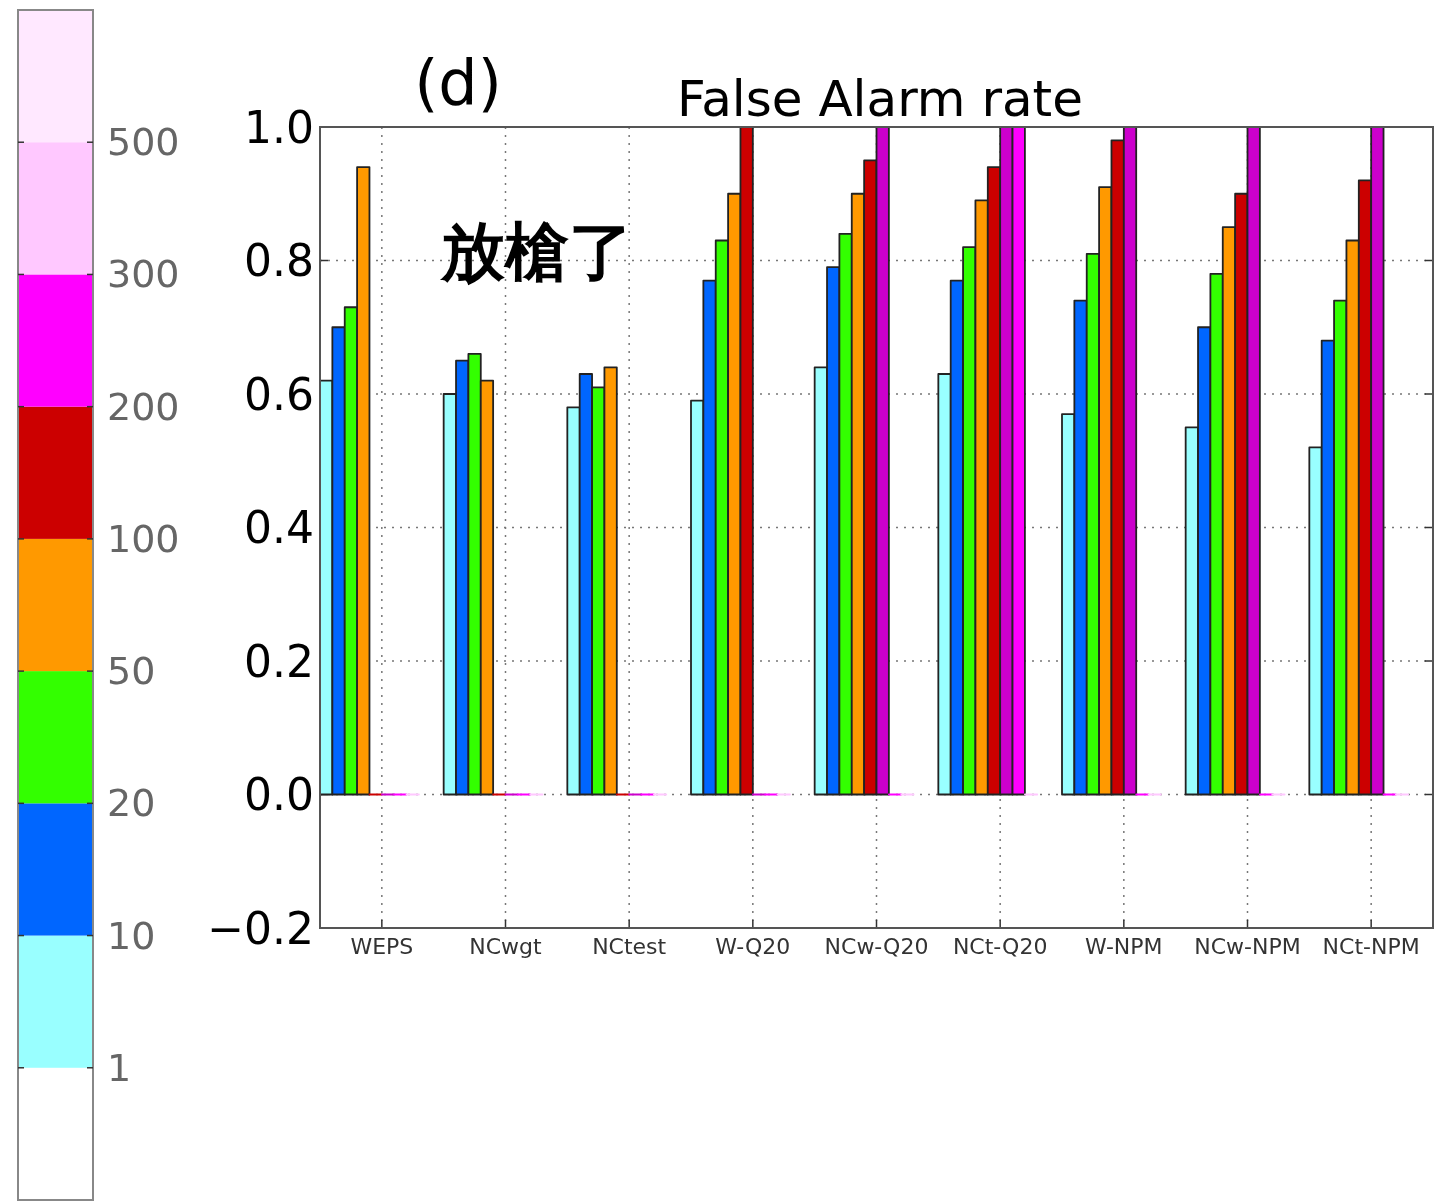 The height and width of the screenshot is (1202, 1437). What do you see at coordinates (279, 527) in the screenshot?
I see `y-tick-label: 0.4` at bounding box center [279, 527].